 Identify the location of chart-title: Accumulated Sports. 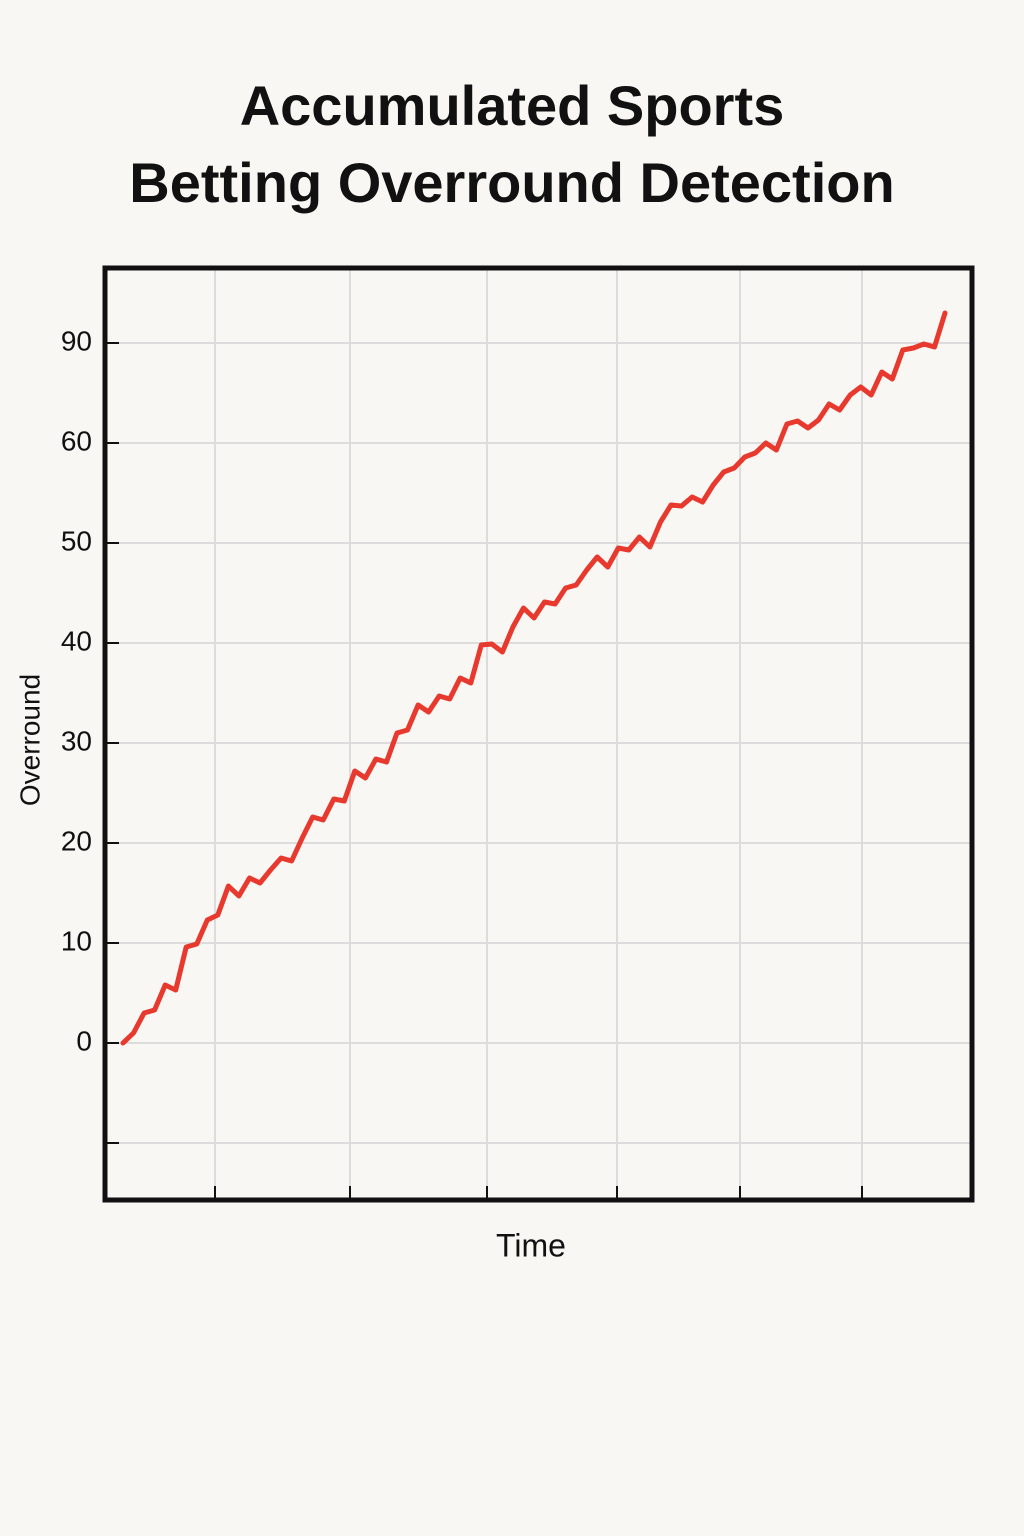
(512, 105).